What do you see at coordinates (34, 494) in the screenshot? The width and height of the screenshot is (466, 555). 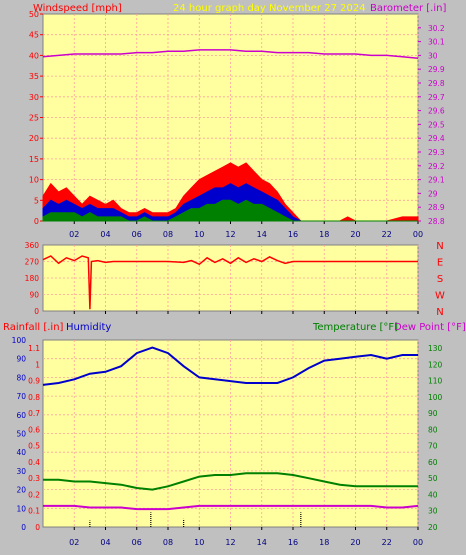 I see `rain-y-tick-label: 0.2` at bounding box center [34, 494].